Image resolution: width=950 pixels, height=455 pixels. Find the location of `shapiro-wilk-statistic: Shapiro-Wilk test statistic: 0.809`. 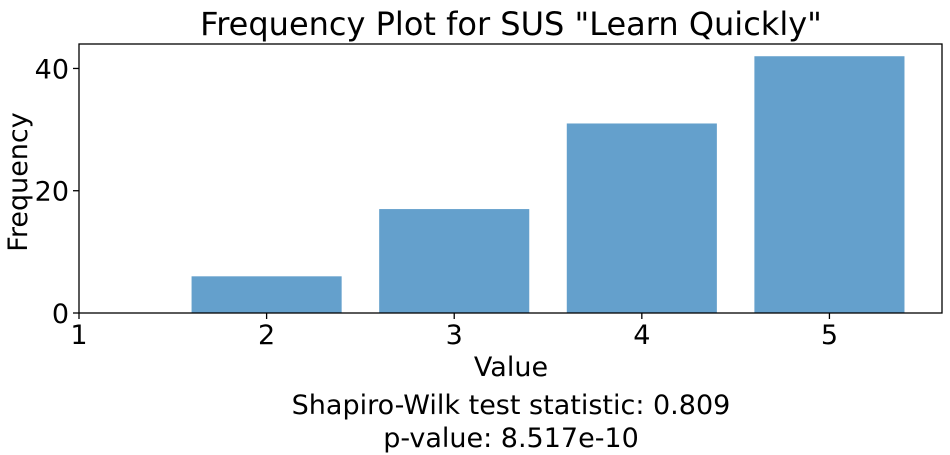

shapiro-wilk-statistic: Shapiro-Wilk test statistic: 0.809 is located at coordinates (511, 405).